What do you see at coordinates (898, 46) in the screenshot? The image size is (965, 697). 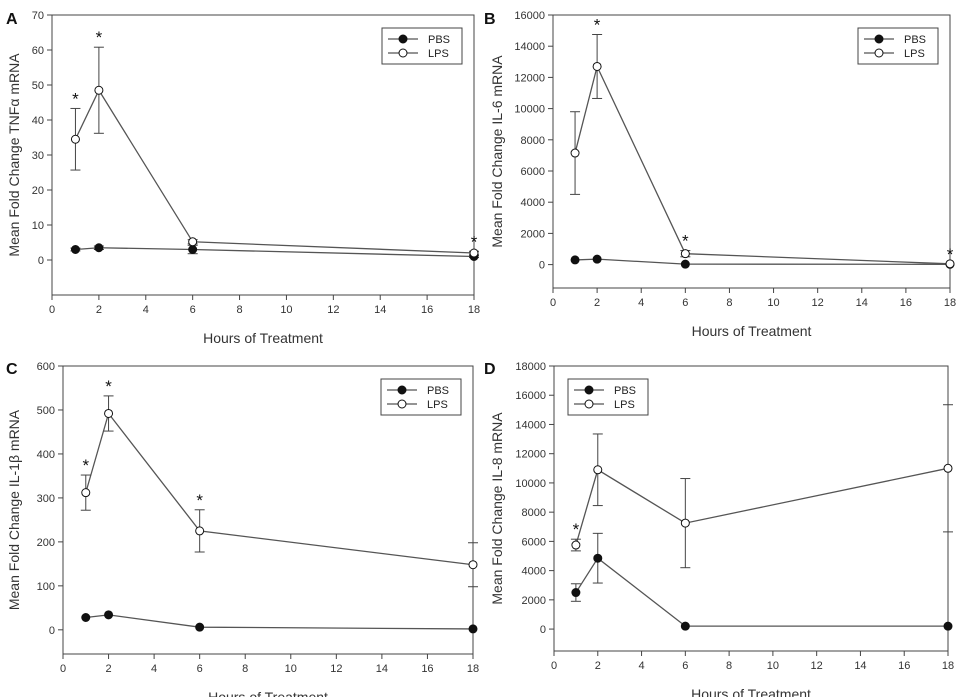 I see `legend-box` at bounding box center [898, 46].